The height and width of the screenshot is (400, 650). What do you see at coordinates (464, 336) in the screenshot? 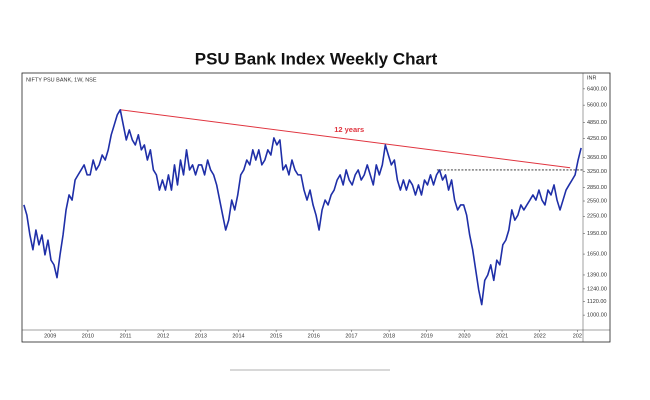
I see `x-tick-label: 2020` at bounding box center [464, 336].